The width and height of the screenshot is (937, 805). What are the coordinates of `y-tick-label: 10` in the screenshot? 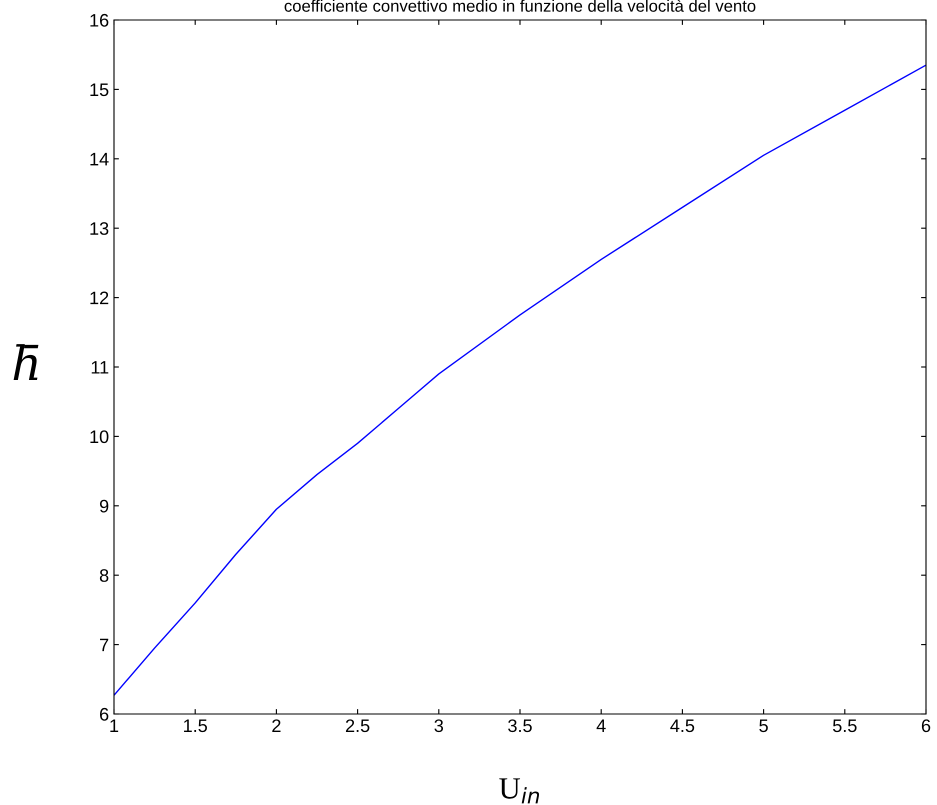 It's located at (99, 437).